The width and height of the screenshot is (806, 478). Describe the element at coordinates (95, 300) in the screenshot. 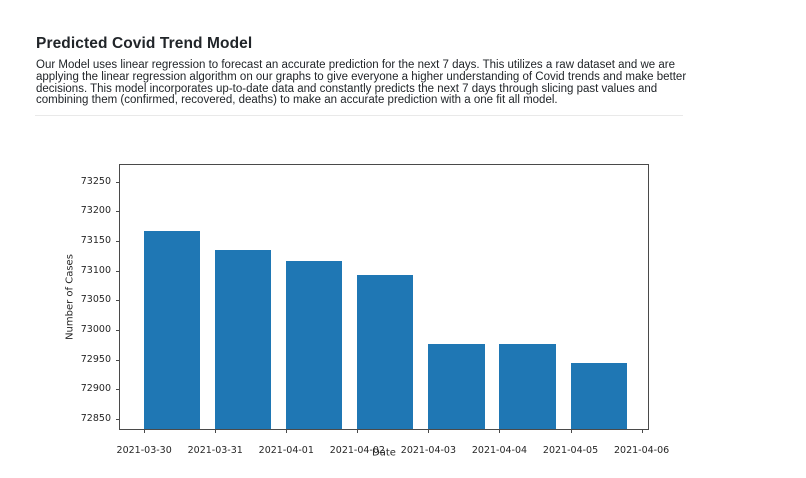

I see `y-tick-label: 73050` at that location.